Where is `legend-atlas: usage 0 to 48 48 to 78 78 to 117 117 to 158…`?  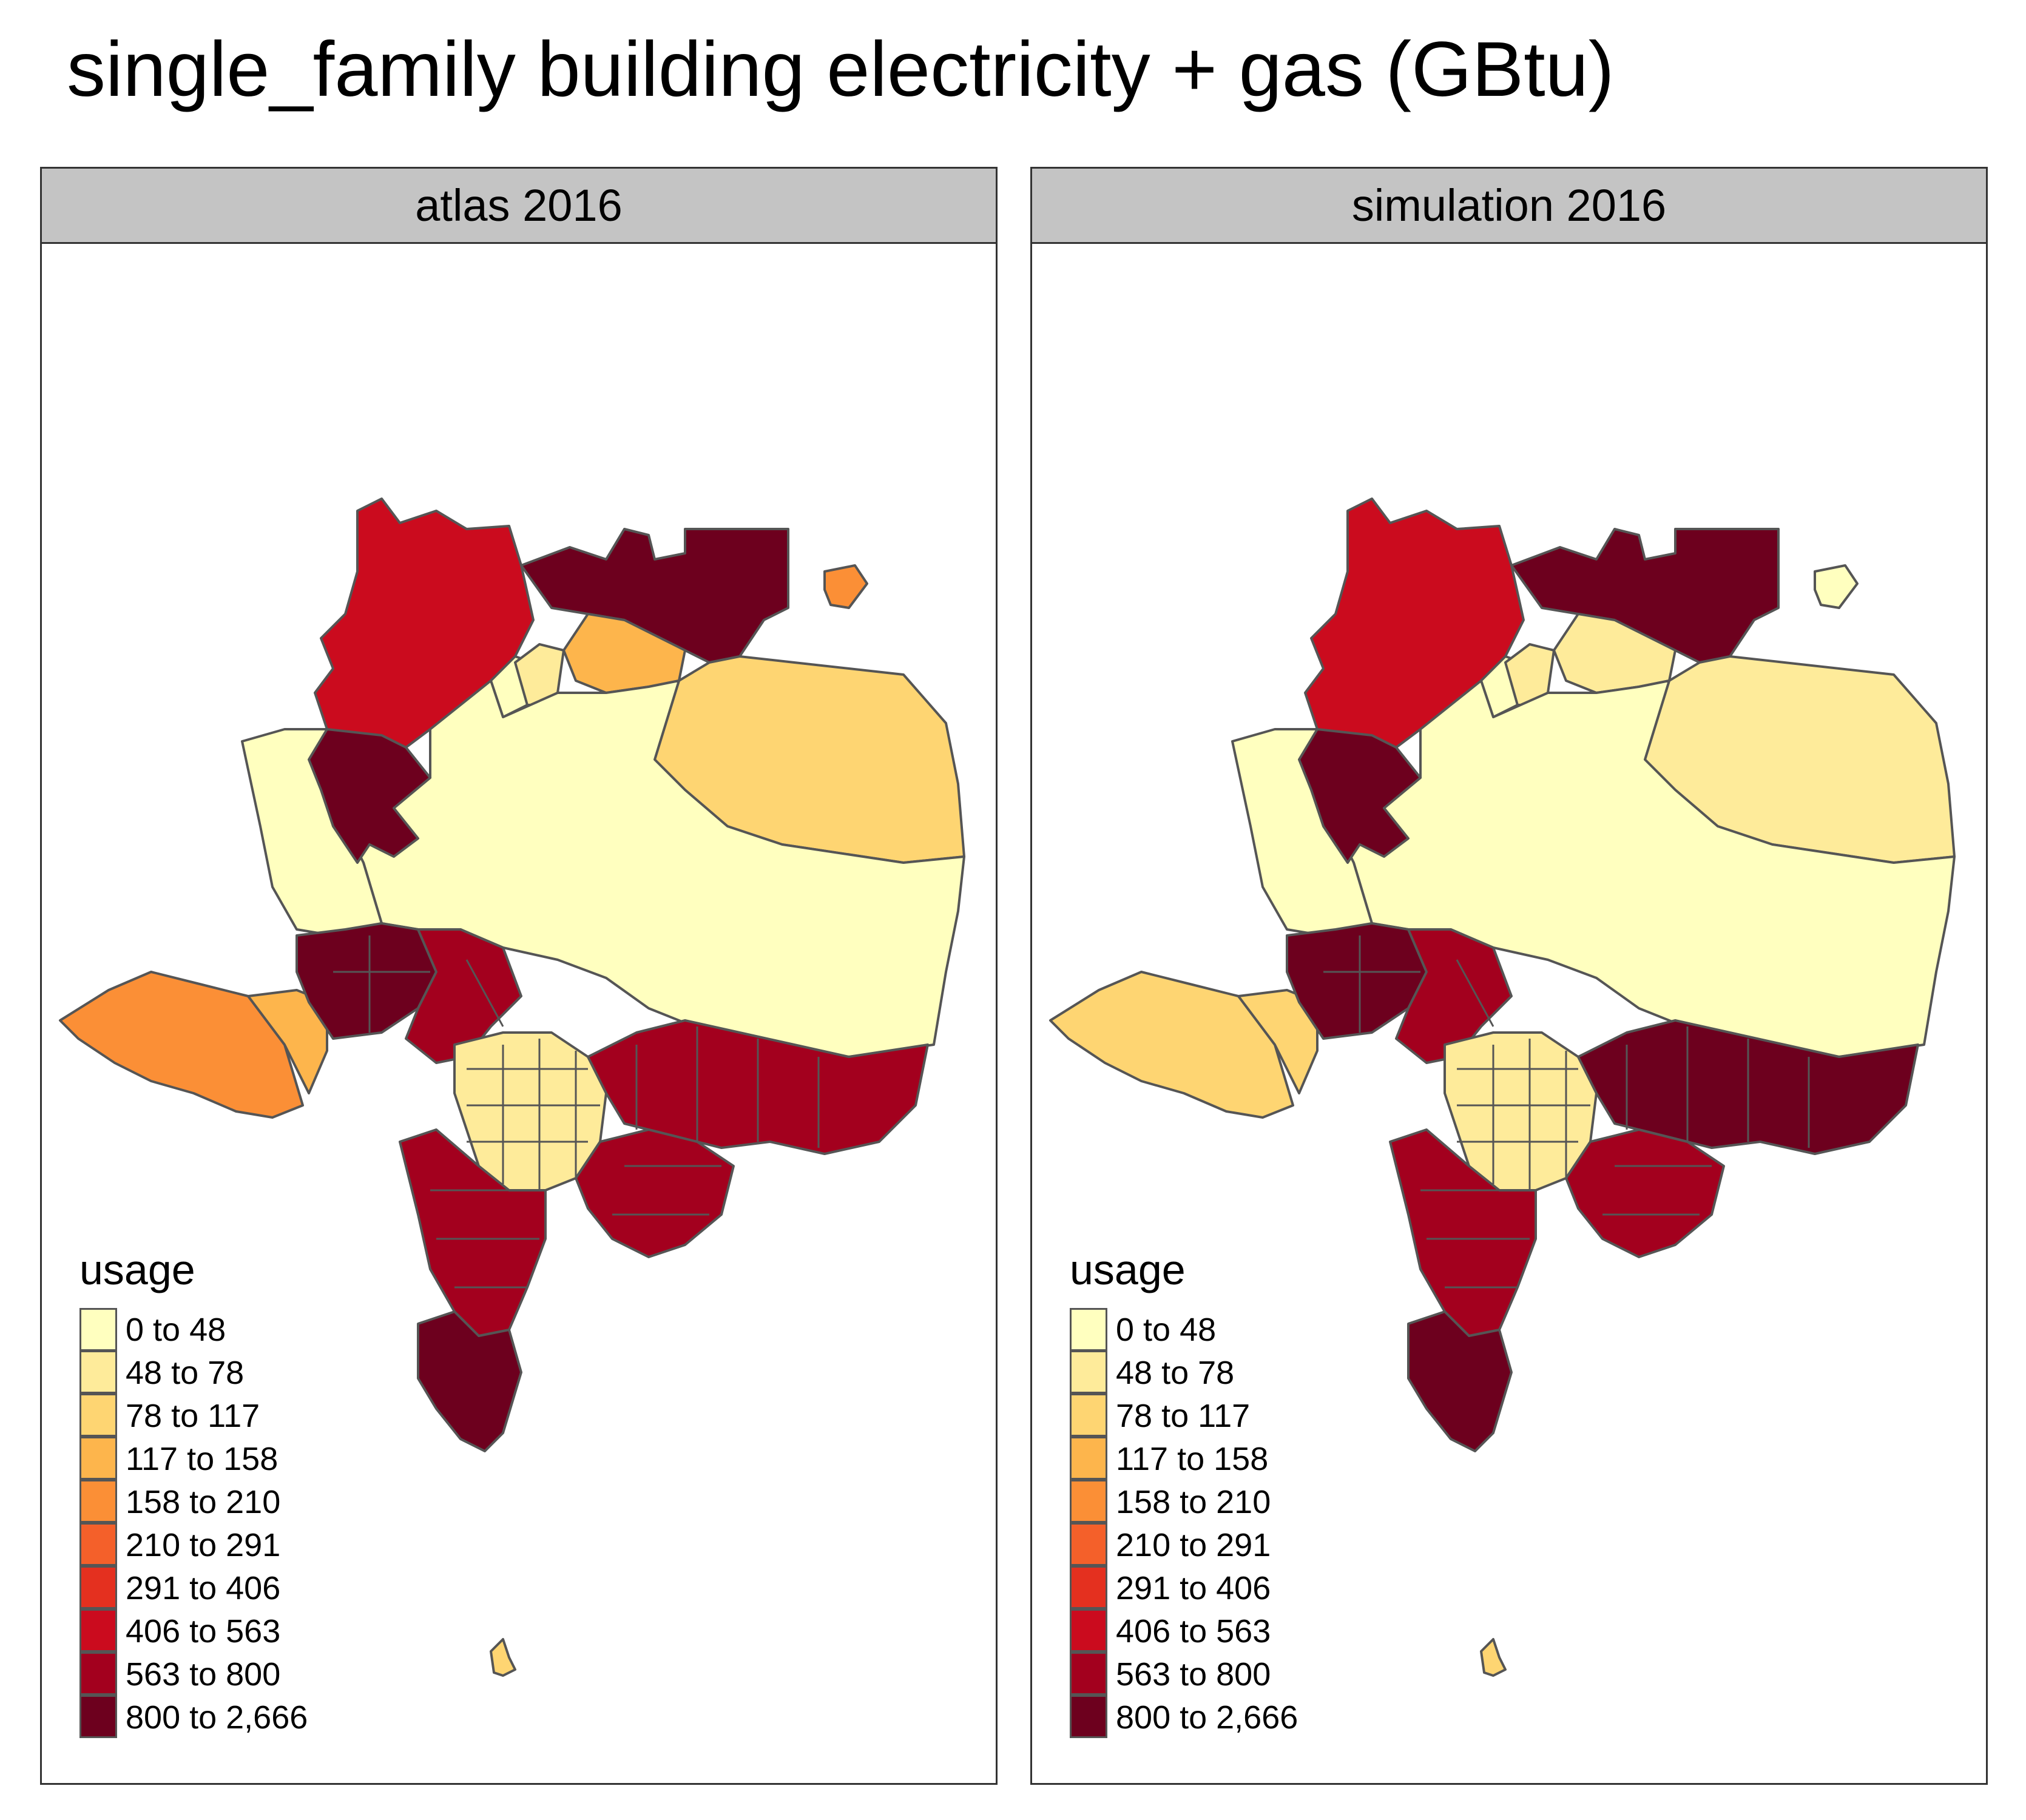
legend-atlas: usage 0 to 48 48 to 78 78 to 117 117 to 158… is located at coordinates (193, 1490).